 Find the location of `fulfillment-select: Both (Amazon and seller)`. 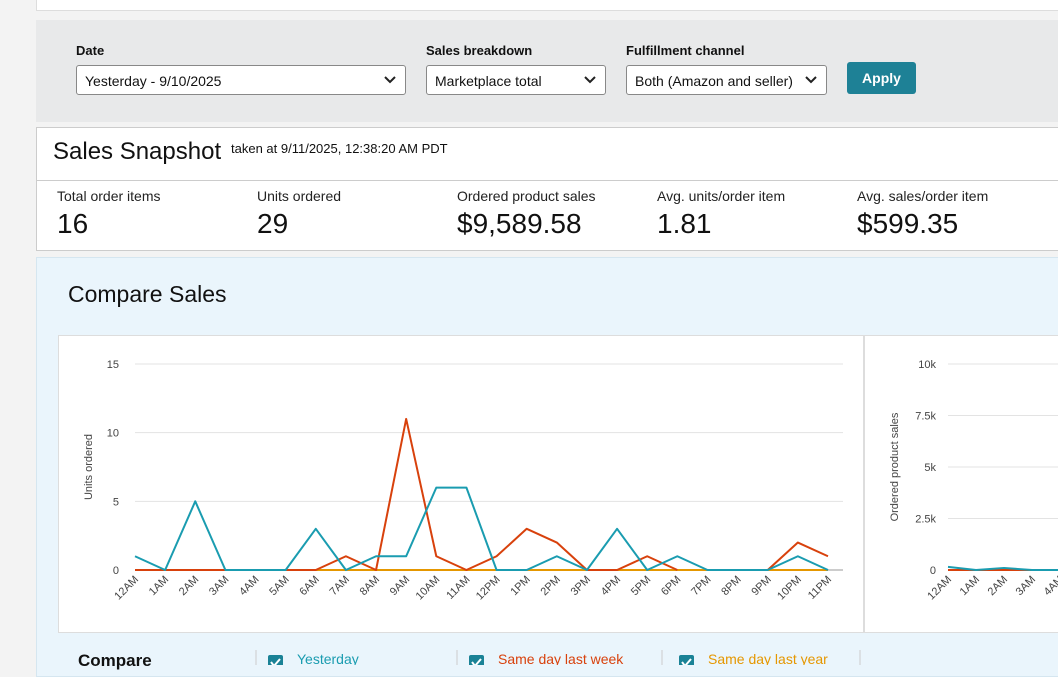

fulfillment-select: Both (Amazon and seller) is located at coordinates (726, 80).